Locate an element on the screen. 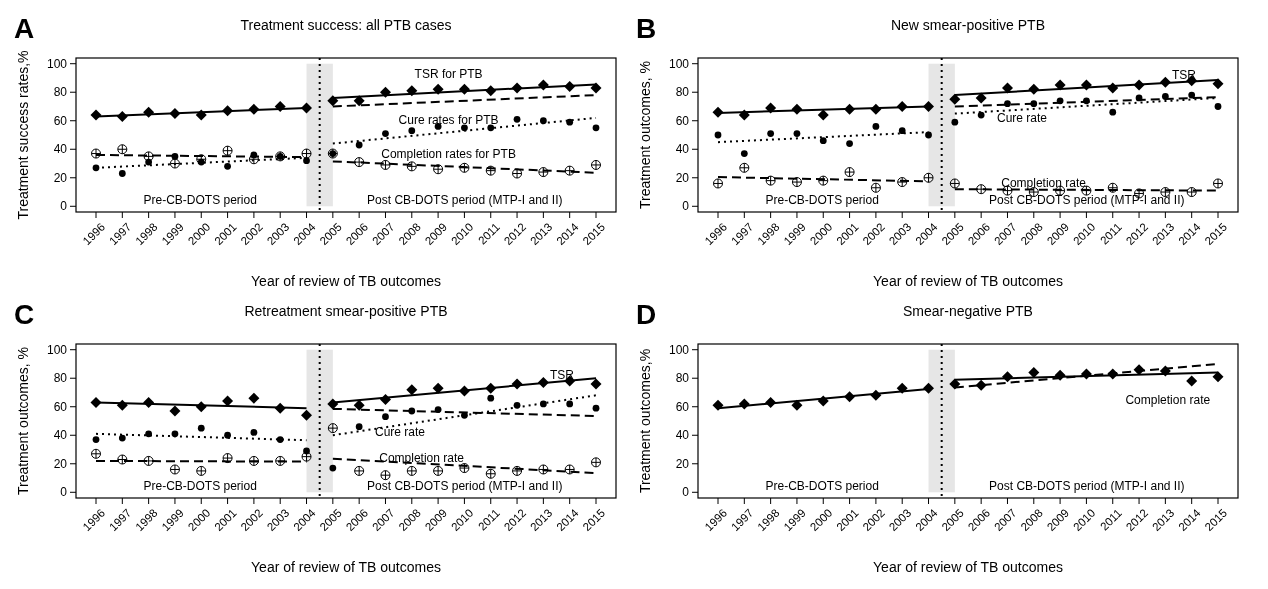 This screenshot has height=589, width=1268. annotation: TSR for PTB is located at coordinates (448, 73).